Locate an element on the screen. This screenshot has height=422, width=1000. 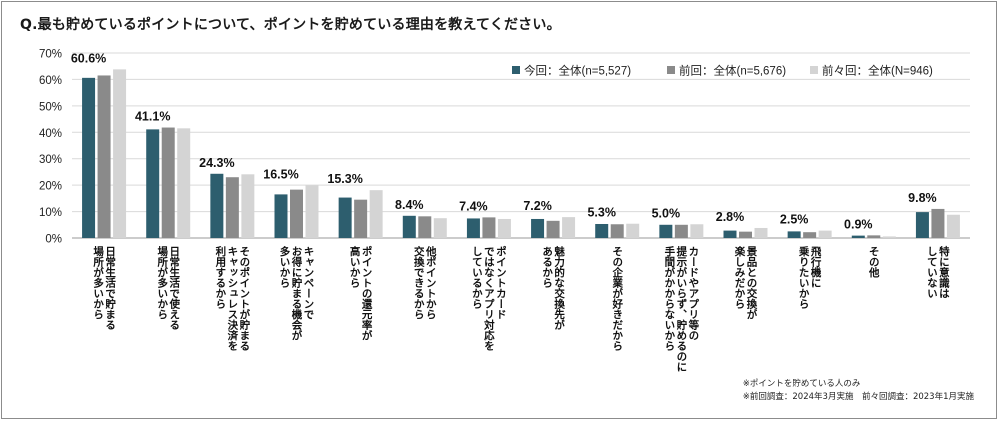
category-label: そのポイントが貯まる is located at coordinates (244, 298).